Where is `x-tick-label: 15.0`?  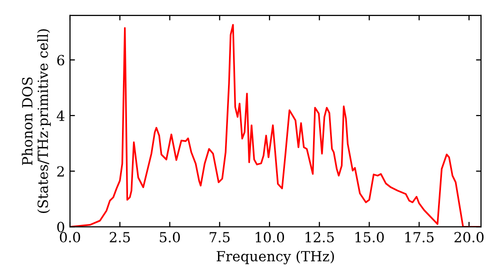 x-tick-label: 15.0 is located at coordinates (370, 237).